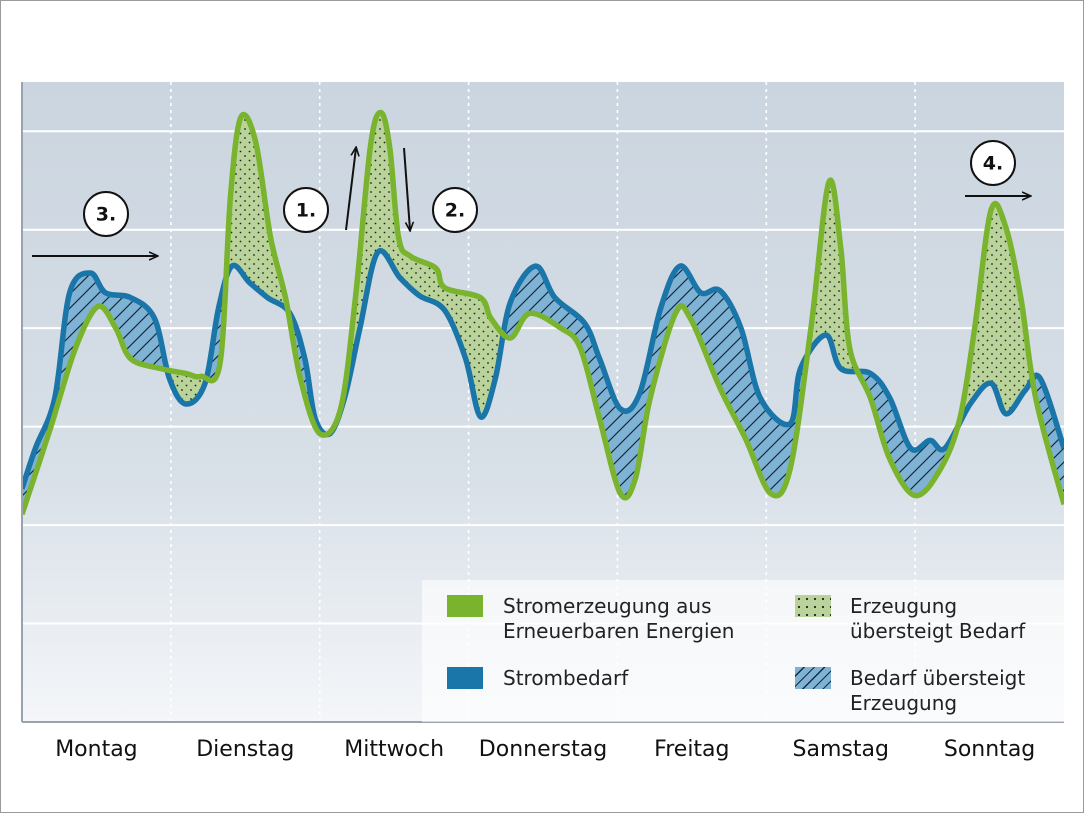  What do you see at coordinates (938, 690) in the screenshot?
I see `legend-label: Bedarf übersteigt Erzeugung` at bounding box center [938, 690].